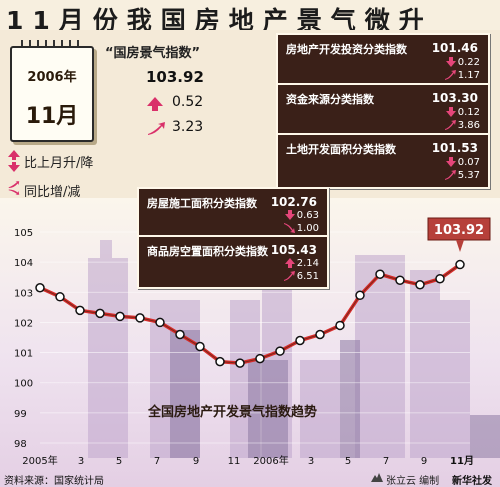 Image resolution: width=500 pixels, height=487 pixels. Describe the element at coordinates (377, 477) in the screenshot. I see `mountain-logo-icon` at that location.